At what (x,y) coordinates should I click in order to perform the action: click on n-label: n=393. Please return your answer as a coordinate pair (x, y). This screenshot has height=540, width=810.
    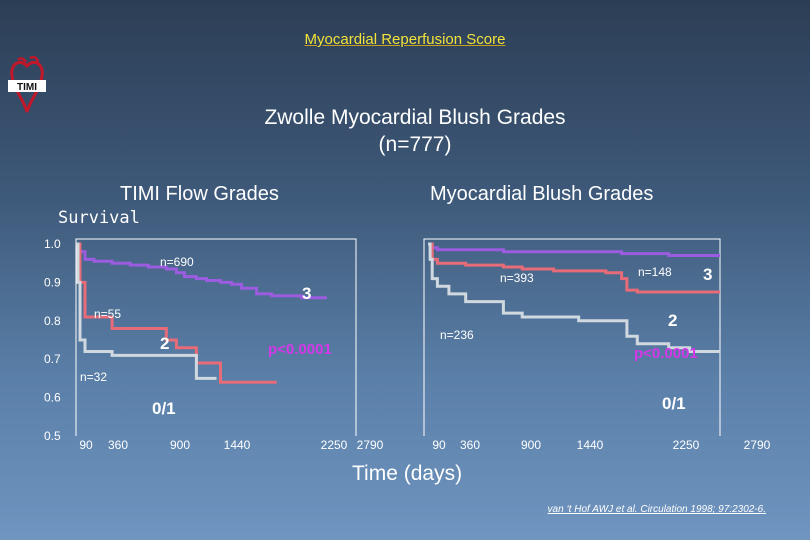
    Looking at the image, I should click on (517, 278).